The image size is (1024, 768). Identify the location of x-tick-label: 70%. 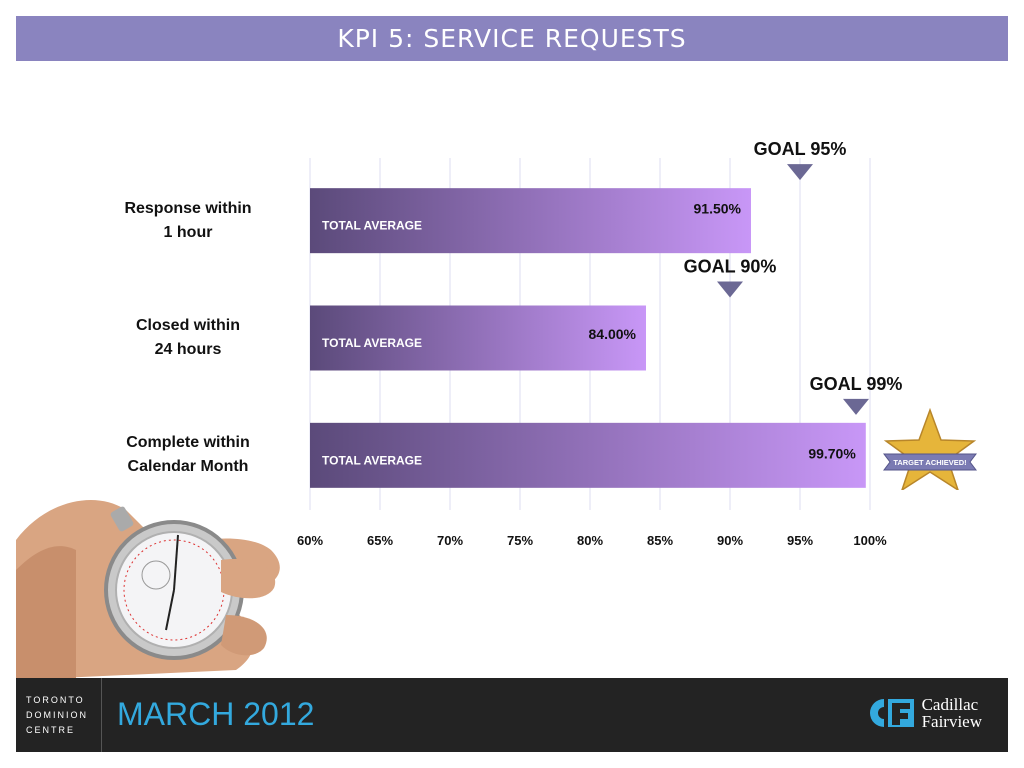
(450, 540).